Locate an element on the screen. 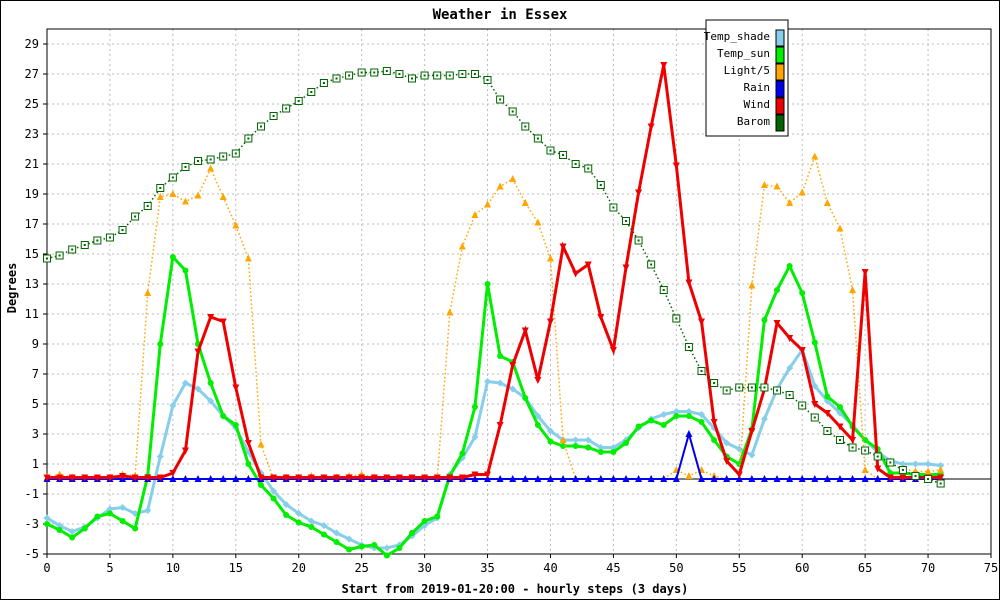 Image resolution: width=1000 pixels, height=603 pixels. x-tick-label: 10 is located at coordinates (173, 568).